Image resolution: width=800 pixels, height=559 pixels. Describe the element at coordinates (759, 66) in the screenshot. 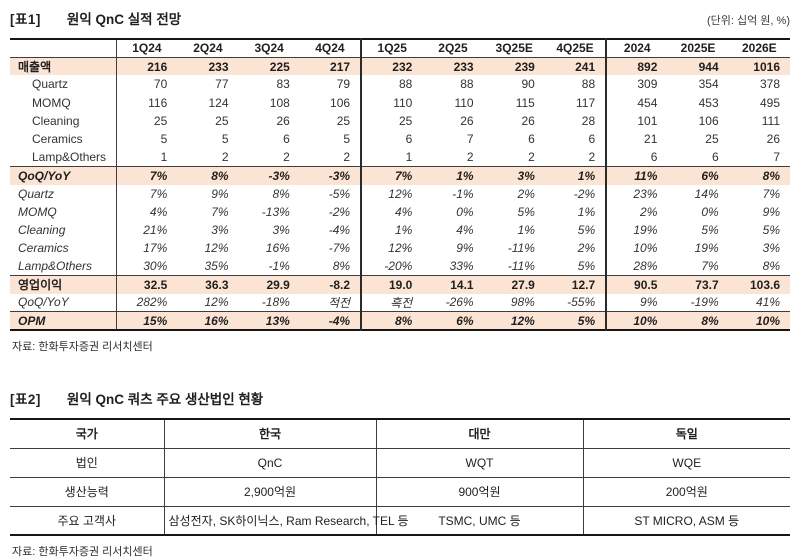

I see `table-cell: 1016` at that location.